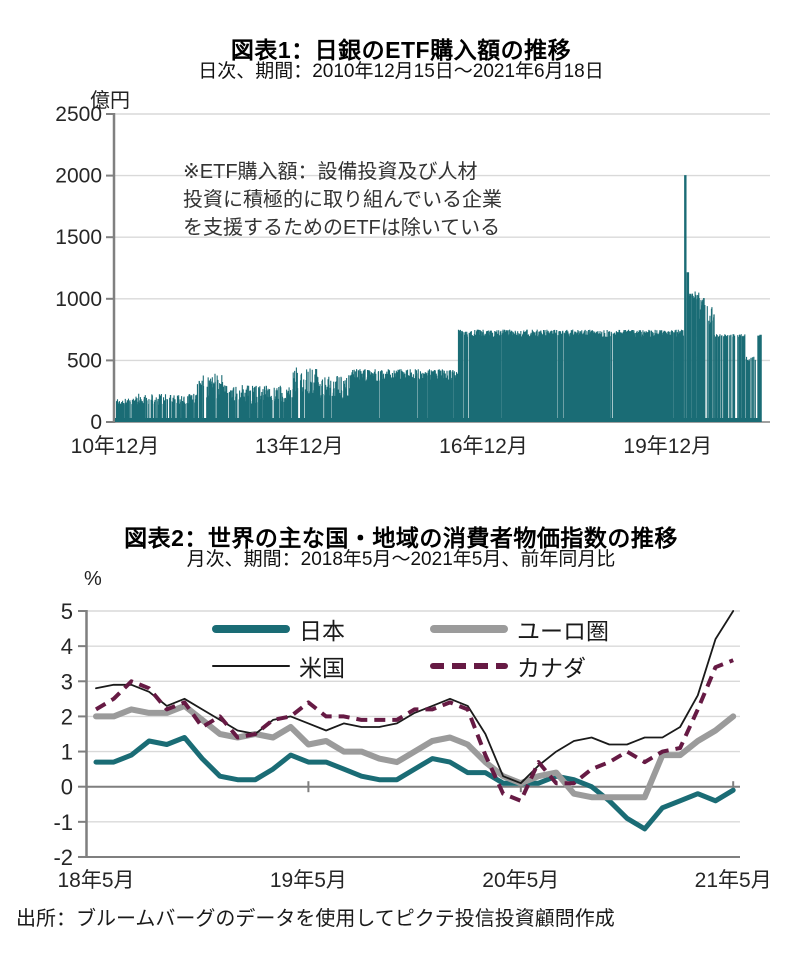 The height and width of the screenshot is (973, 802). I want to click on figure1-title: 図表1：日銀のETF購入額の推移, so click(401, 50).